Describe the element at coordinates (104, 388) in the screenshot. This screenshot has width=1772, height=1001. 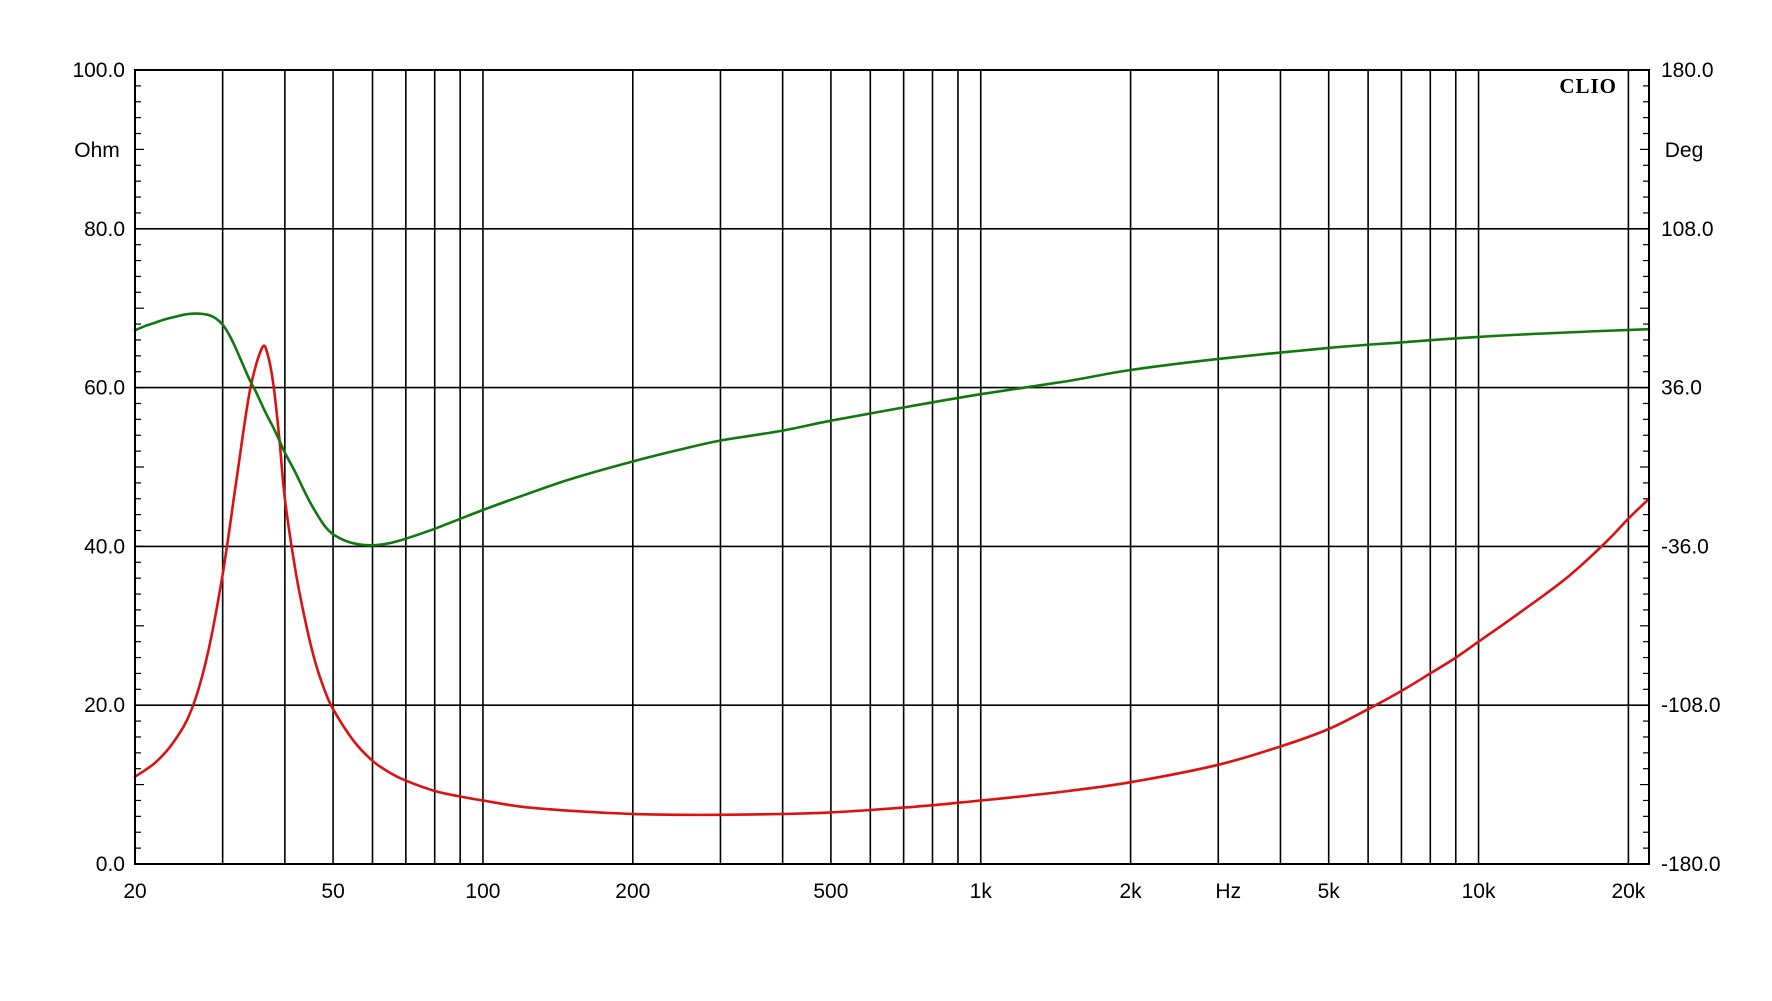
I see `left-tick-label: 60.0` at that location.